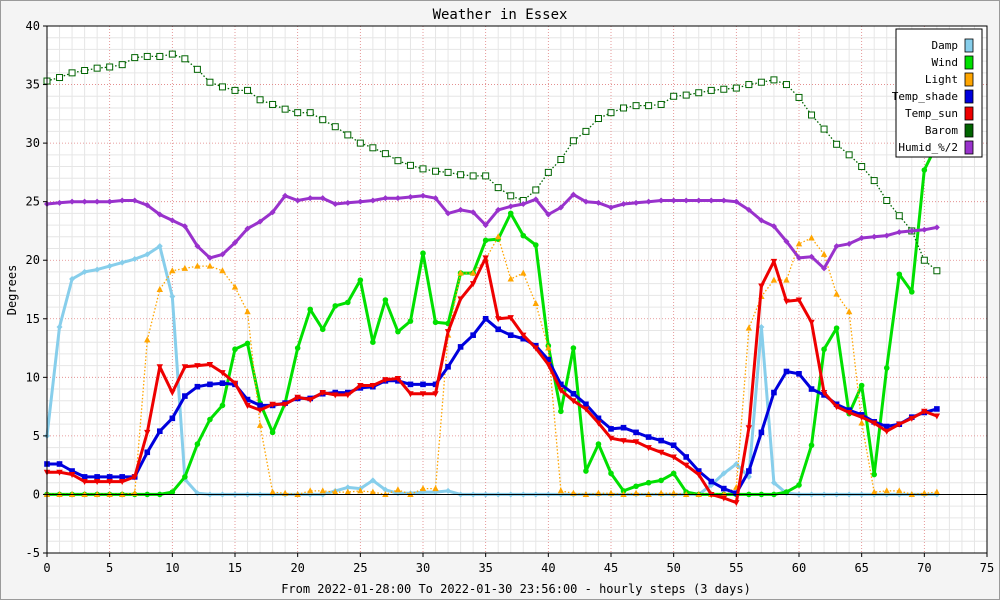  I want to click on legend-label-temp-shade: Temp_shade, so click(925, 96).